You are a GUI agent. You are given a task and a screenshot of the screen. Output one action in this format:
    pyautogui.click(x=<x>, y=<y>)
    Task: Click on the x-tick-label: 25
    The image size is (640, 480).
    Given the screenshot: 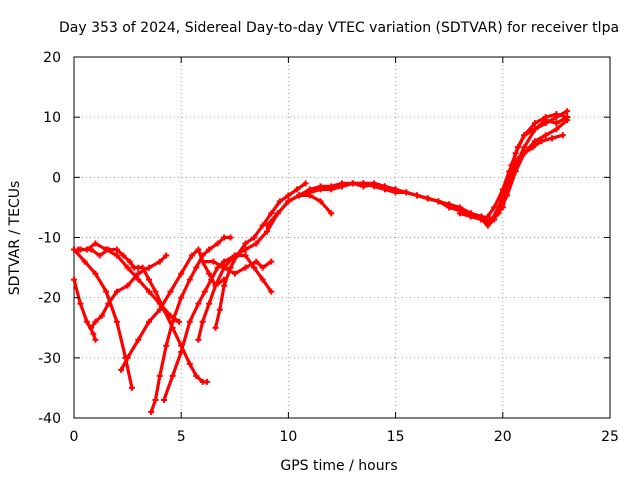 What is the action you would take?
    pyautogui.click(x=610, y=437)
    